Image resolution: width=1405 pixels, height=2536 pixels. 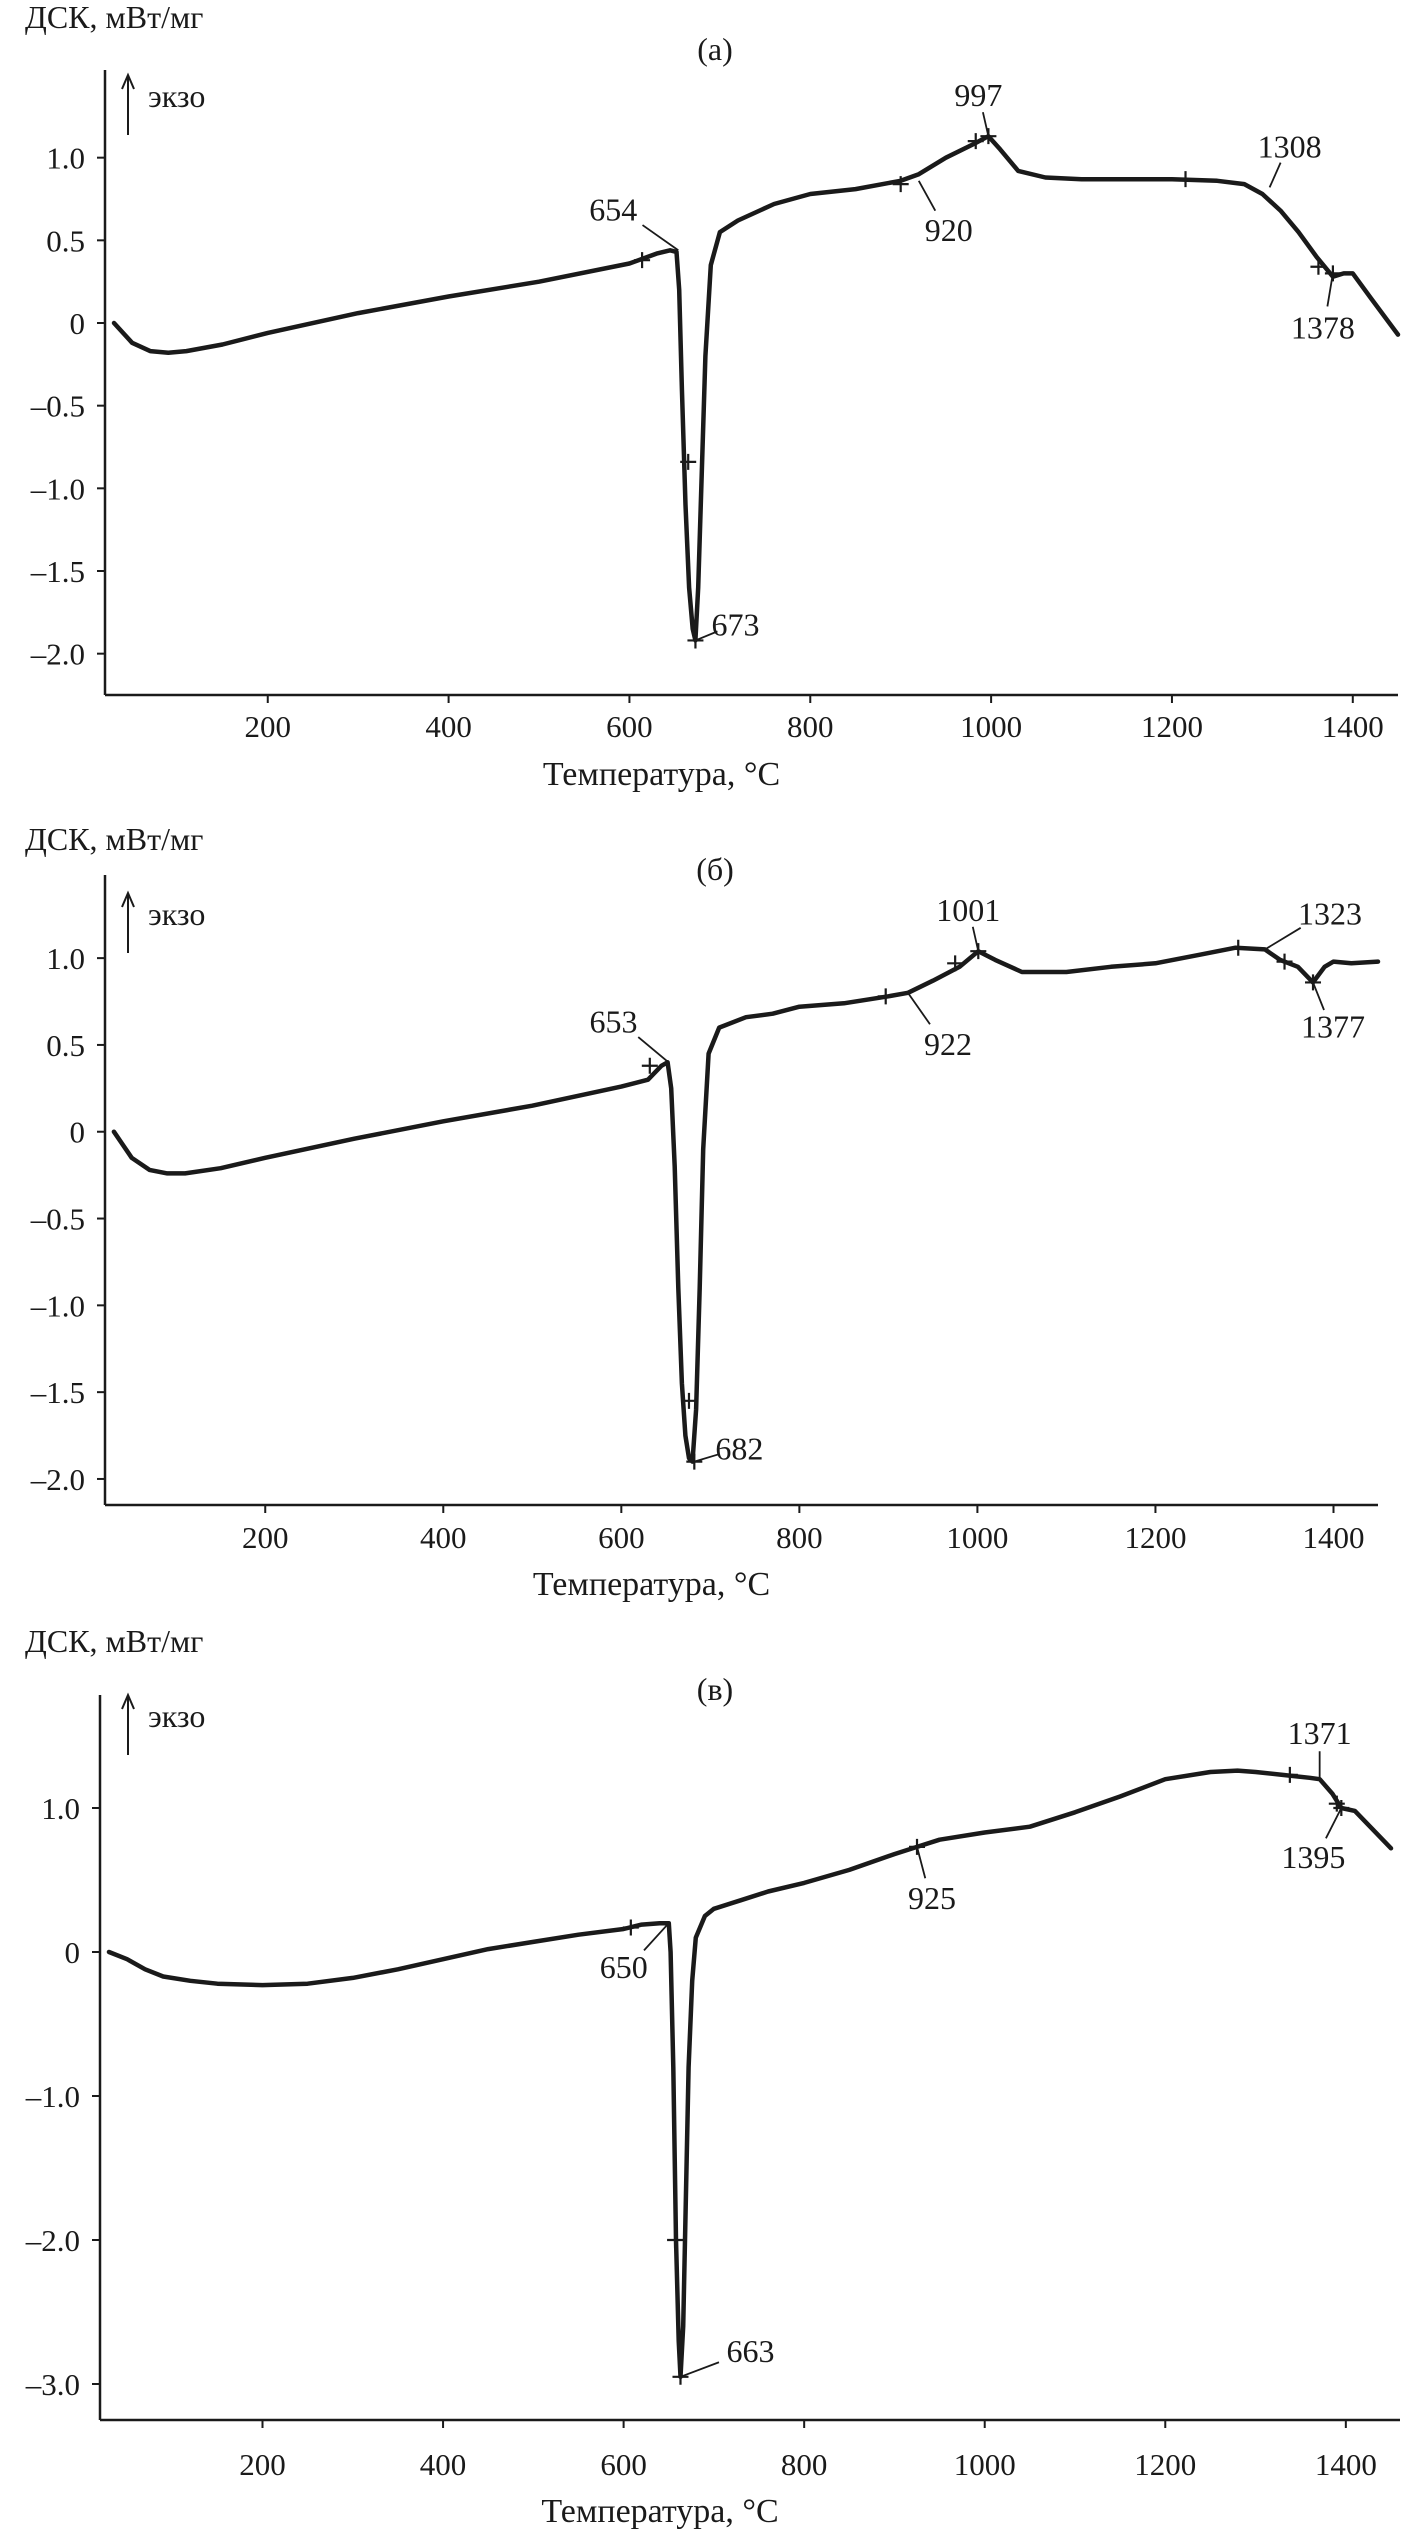 What do you see at coordinates (1313, 1857) in the screenshot?
I see `annotation-label: 1395` at bounding box center [1313, 1857].